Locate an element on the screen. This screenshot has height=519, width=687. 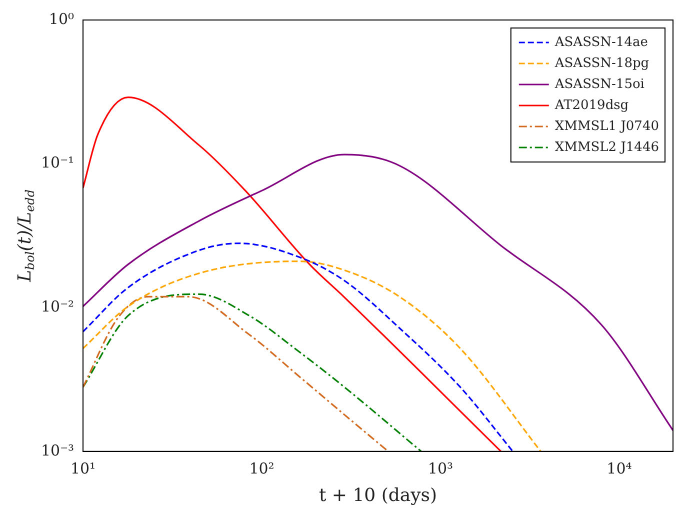
y-tick-label: 10⁻³ is located at coordinates (57, 450).